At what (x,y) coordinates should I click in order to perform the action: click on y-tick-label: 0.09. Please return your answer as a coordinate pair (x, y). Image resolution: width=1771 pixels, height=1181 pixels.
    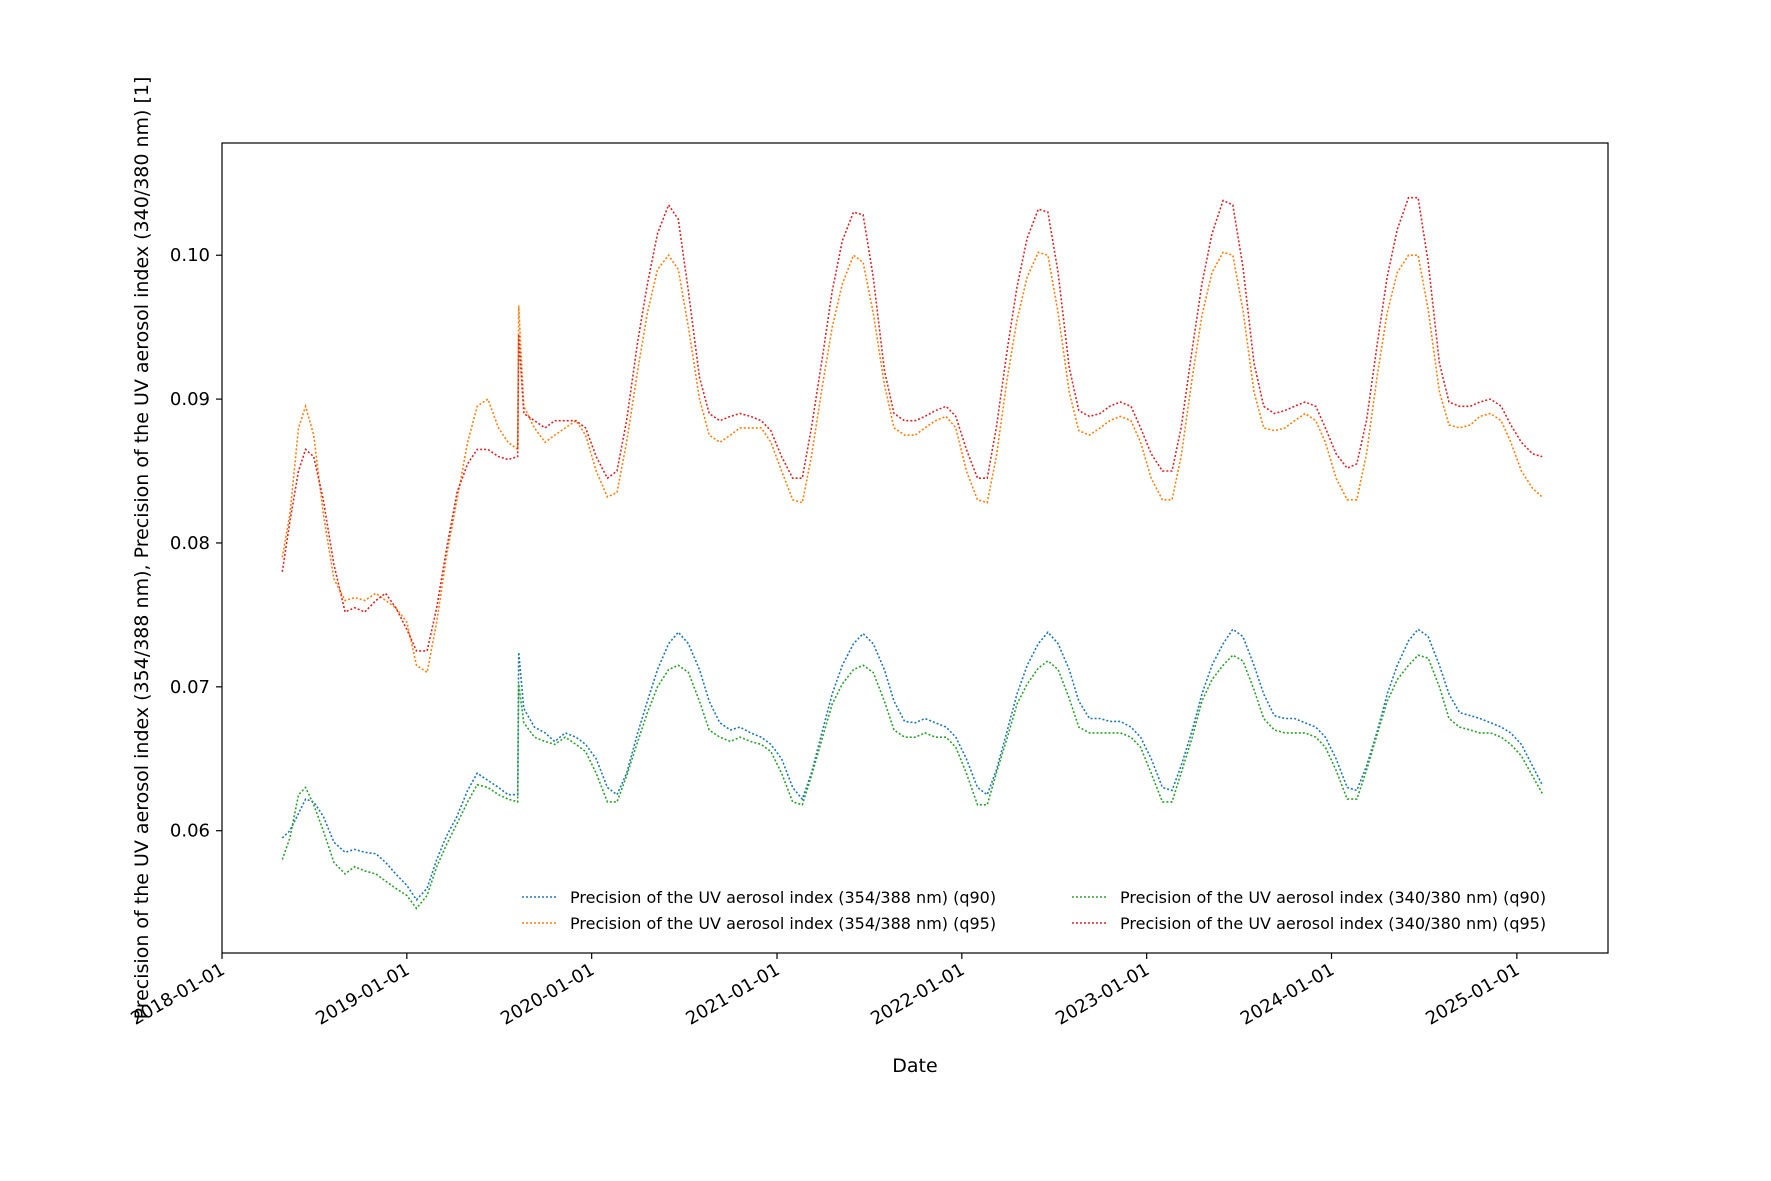
    Looking at the image, I should click on (190, 399).